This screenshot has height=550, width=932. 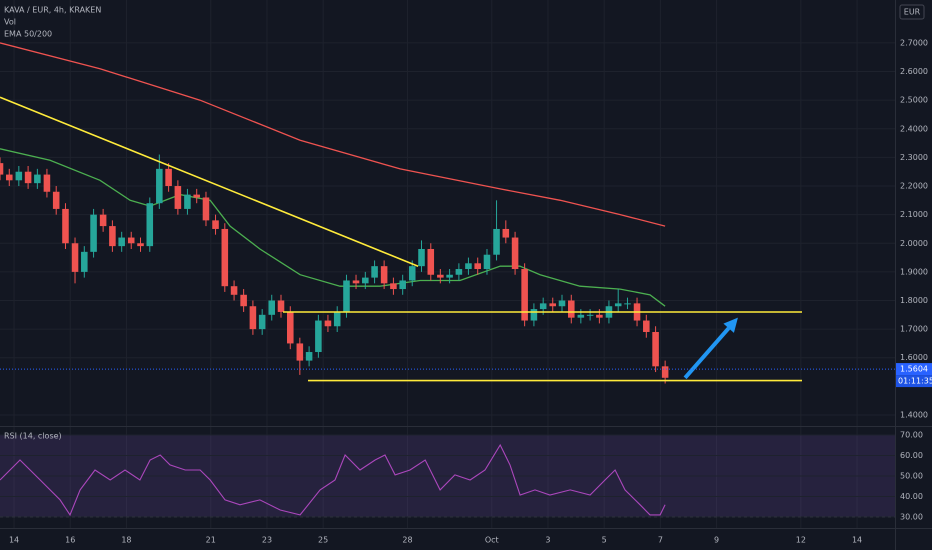 I want to click on countdown-label: 01:11:35, so click(x=915, y=381).